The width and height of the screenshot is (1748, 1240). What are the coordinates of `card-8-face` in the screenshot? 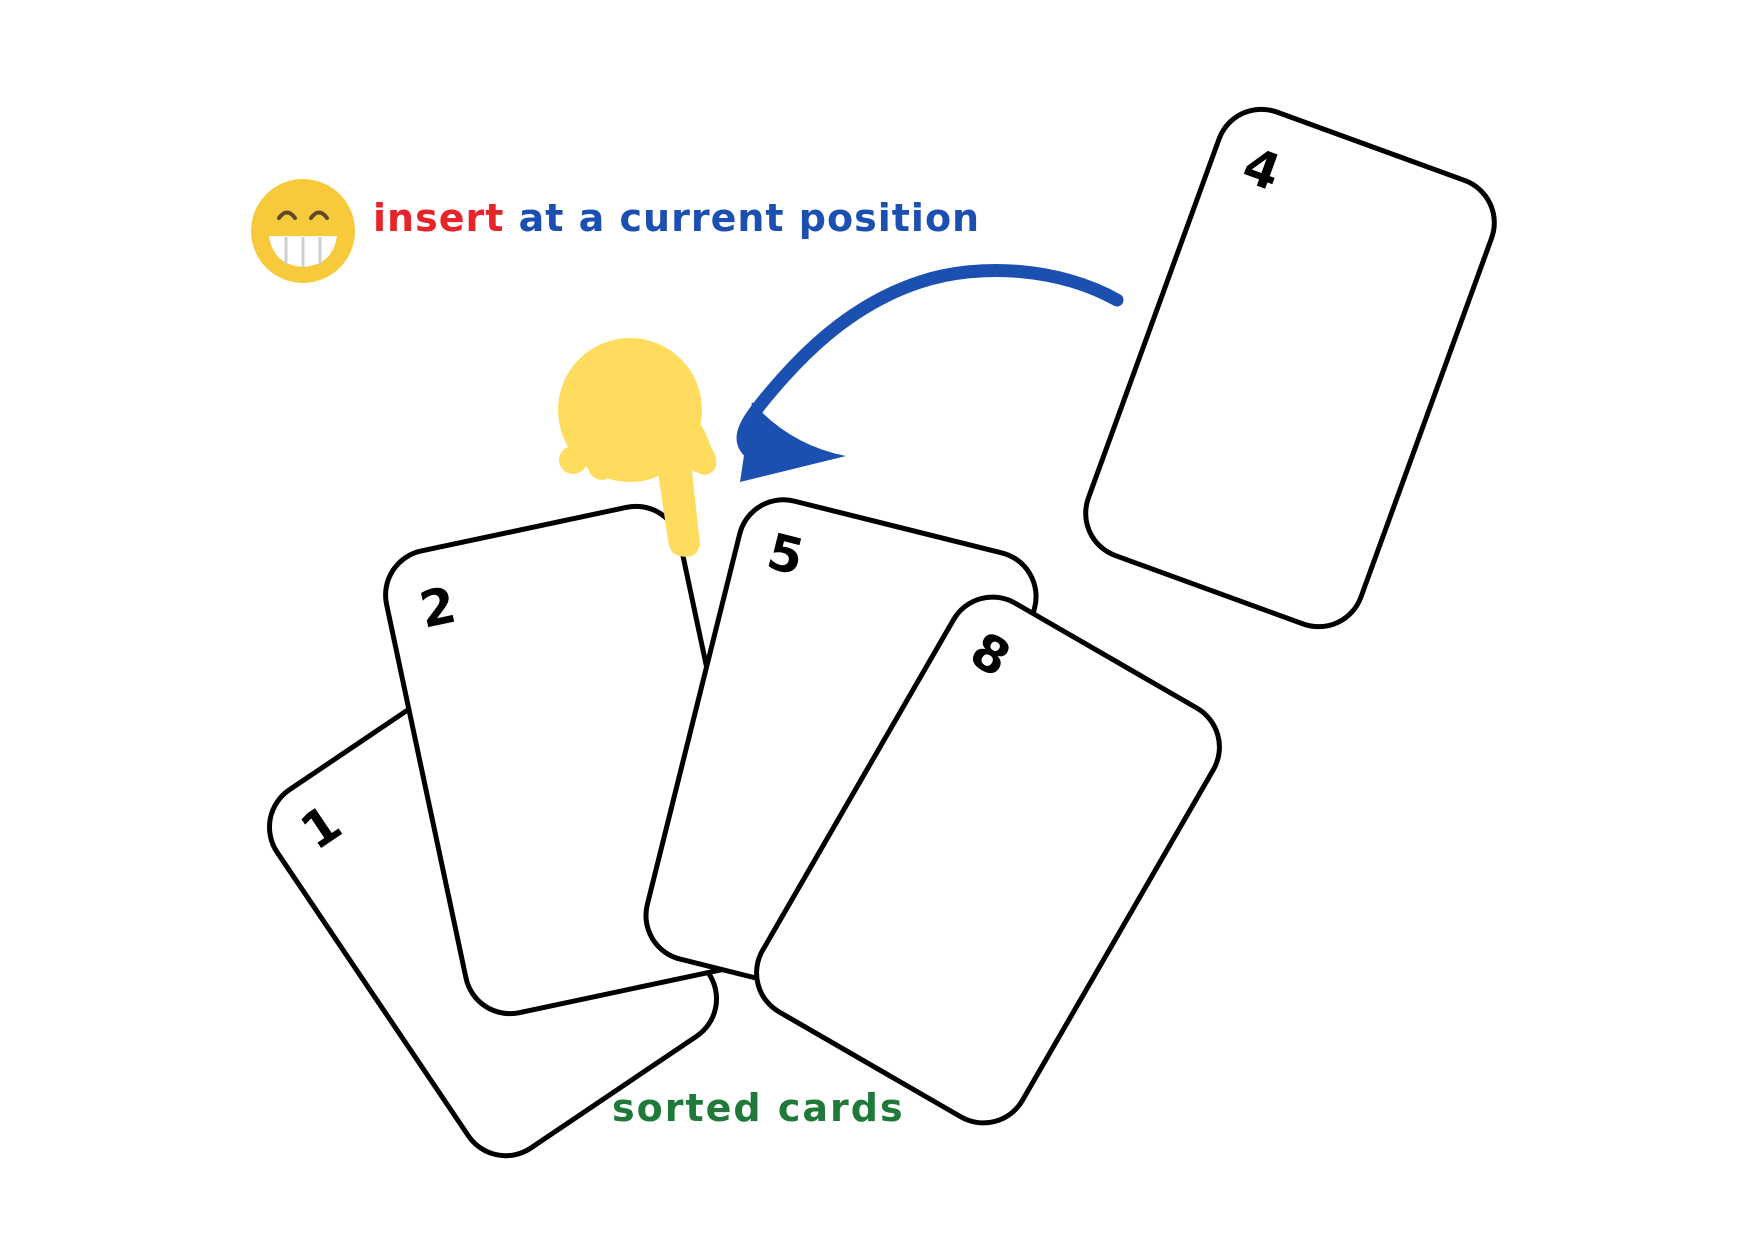 It's located at (988, 860).